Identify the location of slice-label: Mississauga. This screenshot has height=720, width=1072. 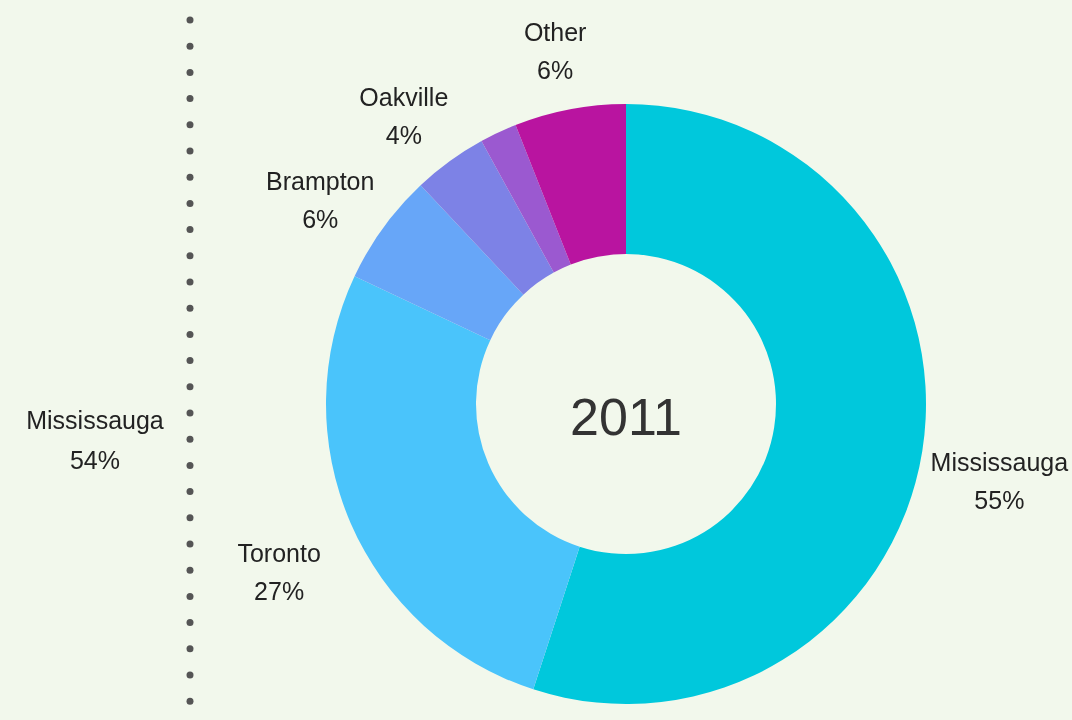
(999, 462).